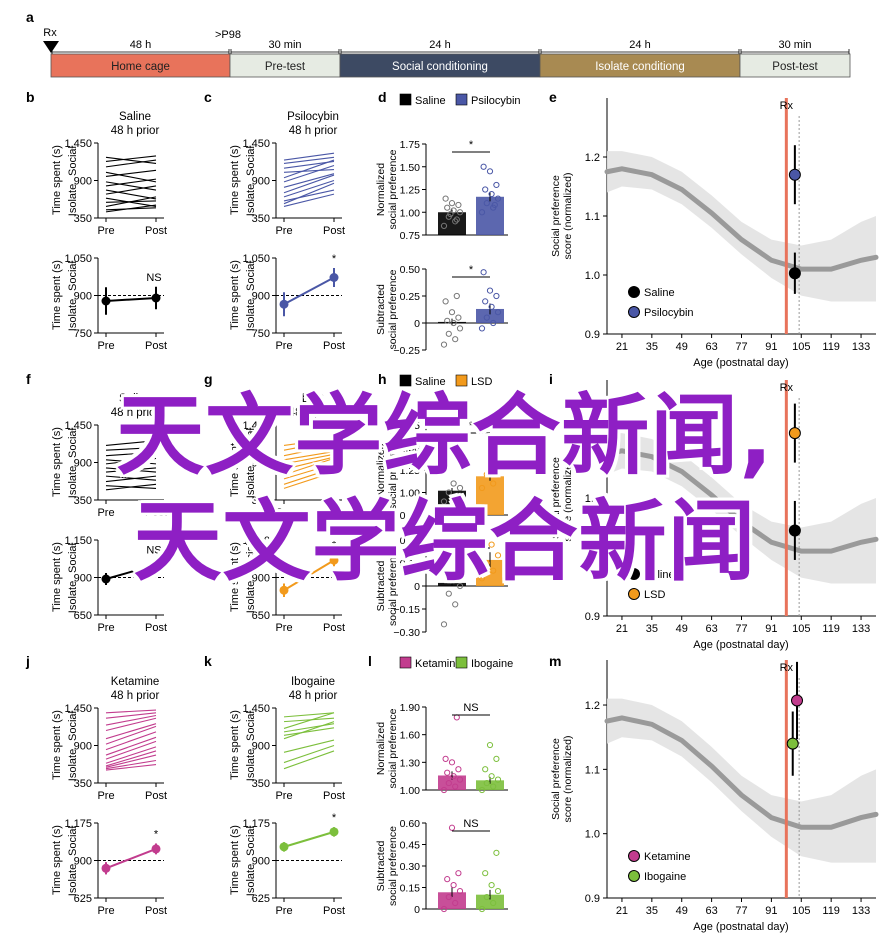 The height and width of the screenshot is (952, 890). Describe the element at coordinates (410, 791) in the screenshot. I see `y-tick-label: 1.00` at that location.